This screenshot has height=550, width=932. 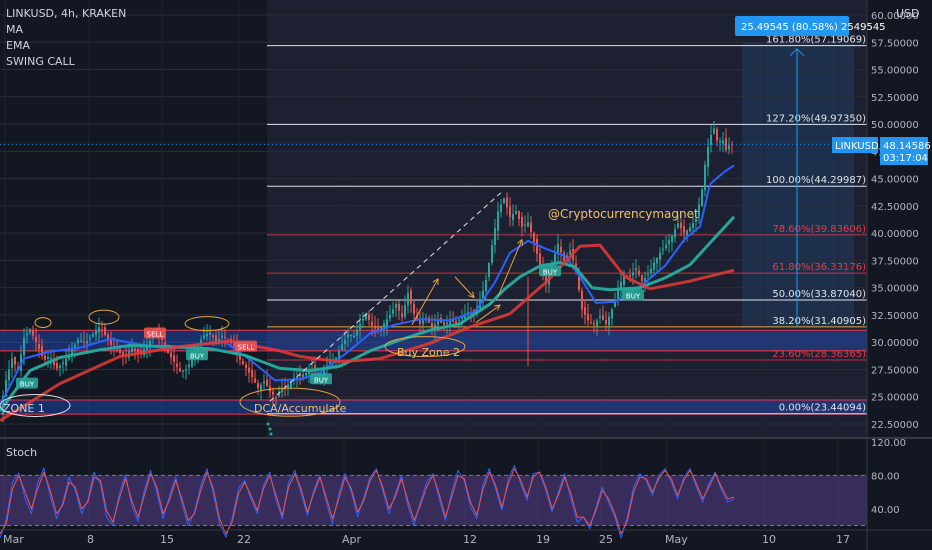 What do you see at coordinates (470, 539) in the screenshot?
I see `x-tick-label: 12` at bounding box center [470, 539].